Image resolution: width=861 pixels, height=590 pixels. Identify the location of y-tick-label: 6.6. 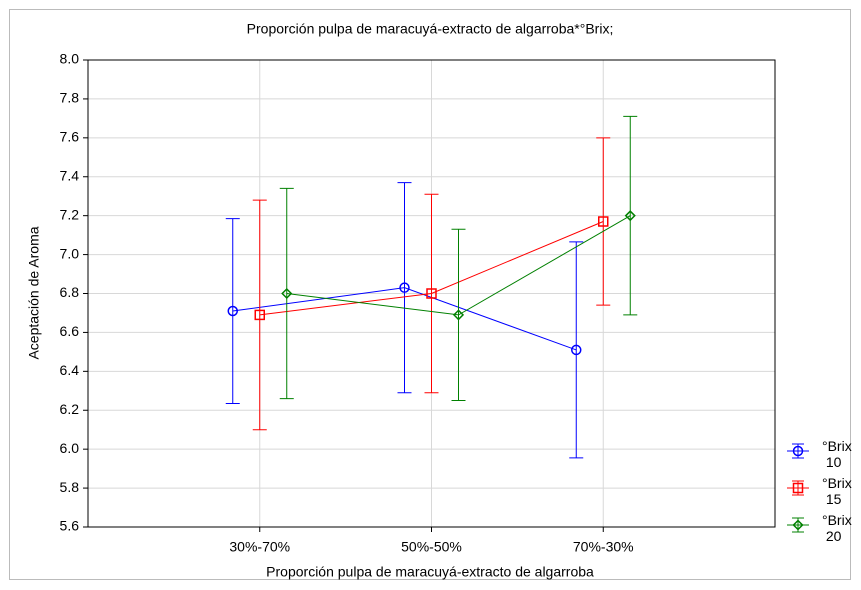
(70, 331).